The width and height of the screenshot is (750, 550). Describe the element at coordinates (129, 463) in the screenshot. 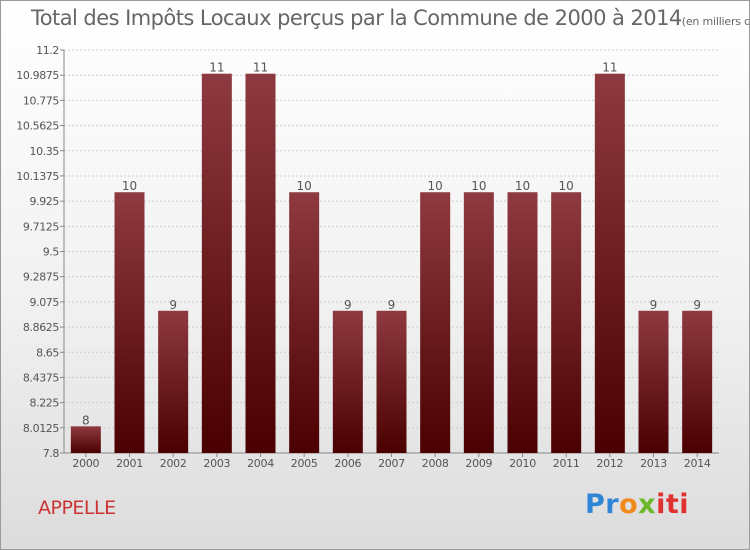

I see `x-tick-label: 2001` at that location.